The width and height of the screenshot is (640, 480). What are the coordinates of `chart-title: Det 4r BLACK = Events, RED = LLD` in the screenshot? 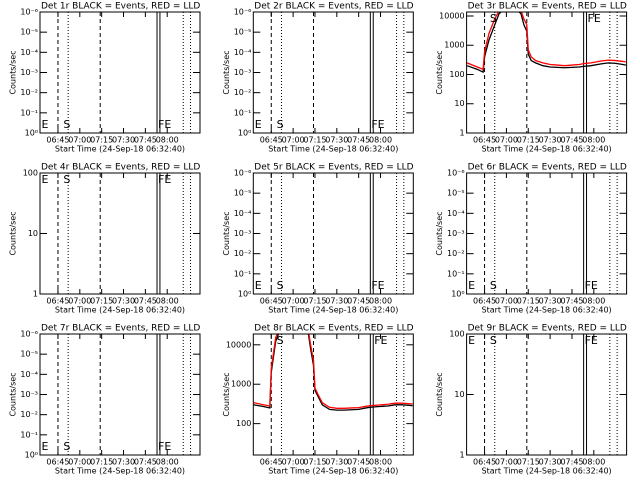 It's located at (120, 168).